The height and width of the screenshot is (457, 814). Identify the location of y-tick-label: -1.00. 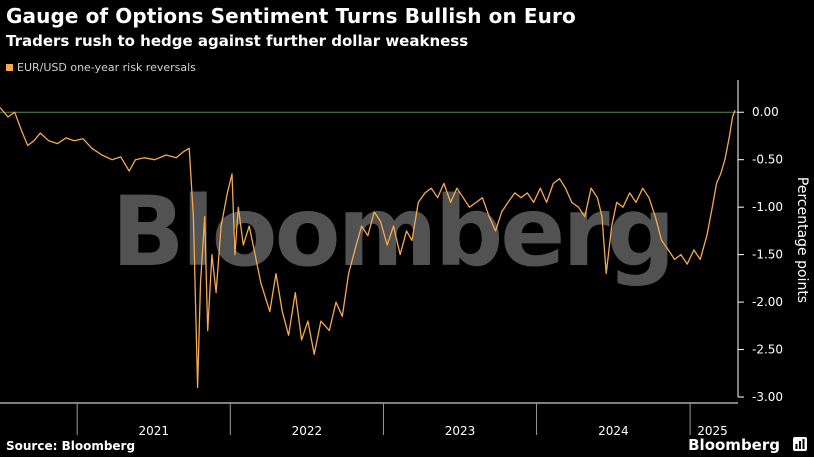
(767, 207).